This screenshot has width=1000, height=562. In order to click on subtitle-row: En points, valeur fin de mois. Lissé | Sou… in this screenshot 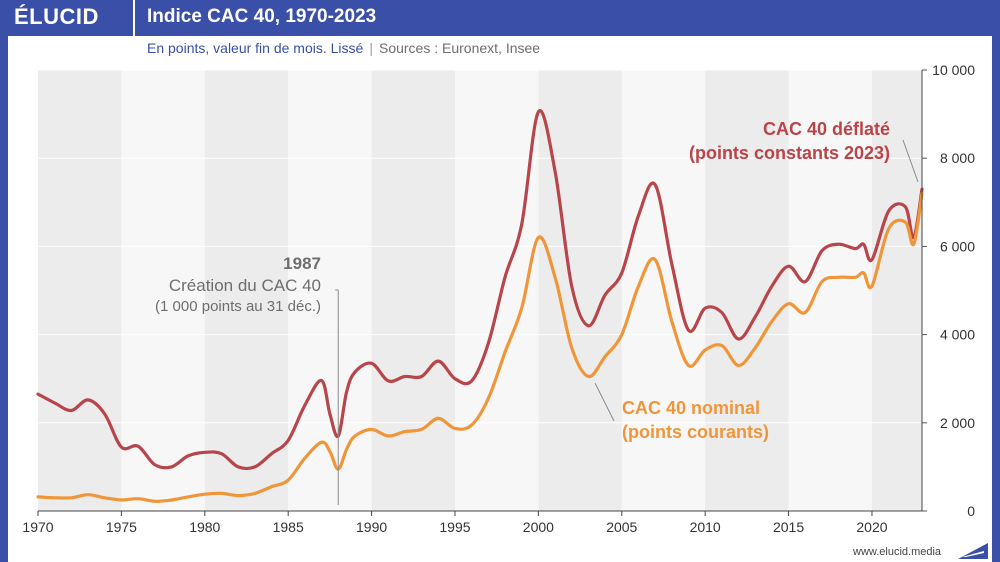, I will do `click(343, 48)`.